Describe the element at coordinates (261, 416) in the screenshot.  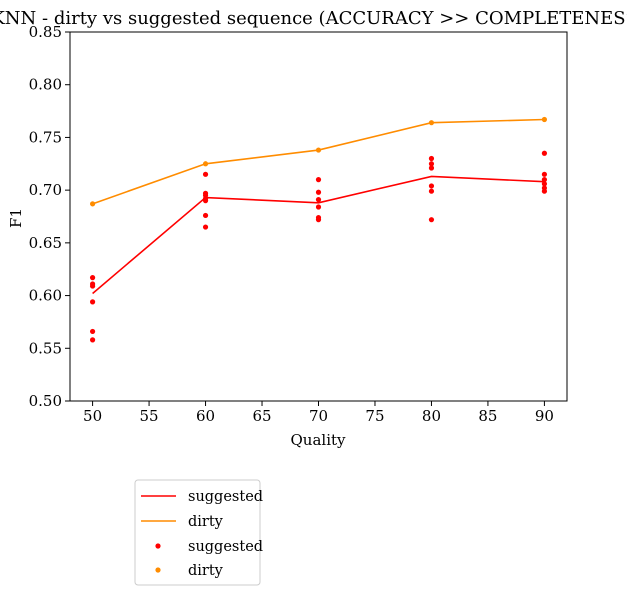
I see `x-tick-label: 65` at that location.